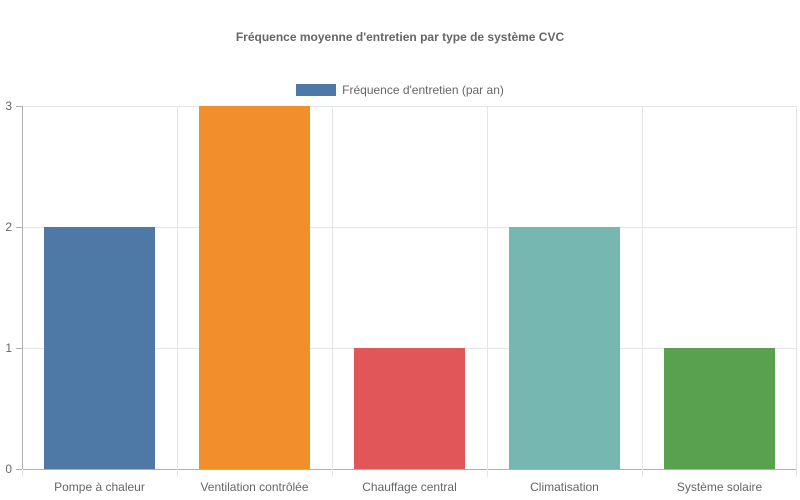 The width and height of the screenshot is (800, 500). What do you see at coordinates (99, 487) in the screenshot?
I see `x-tick-label-pompe-a-chaleur: Pompe à chaleur` at bounding box center [99, 487].